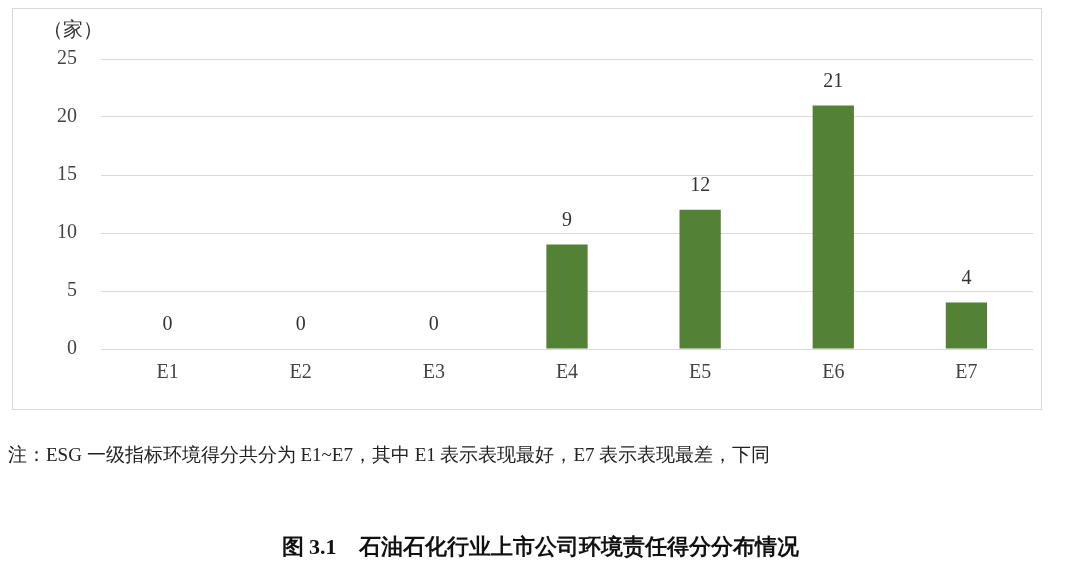 Image resolution: width=1080 pixels, height=572 pixels. I want to click on x-tick-label: E7, so click(966, 371).